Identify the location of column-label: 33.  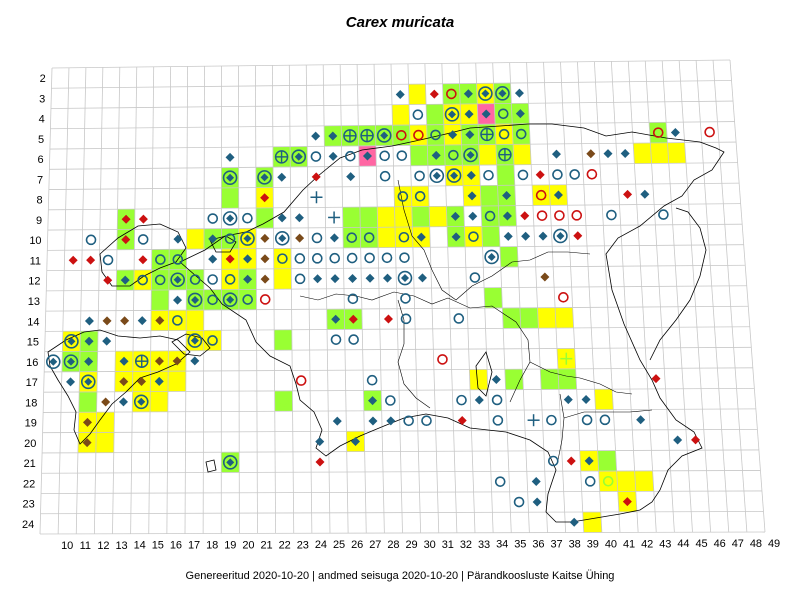
(484, 545).